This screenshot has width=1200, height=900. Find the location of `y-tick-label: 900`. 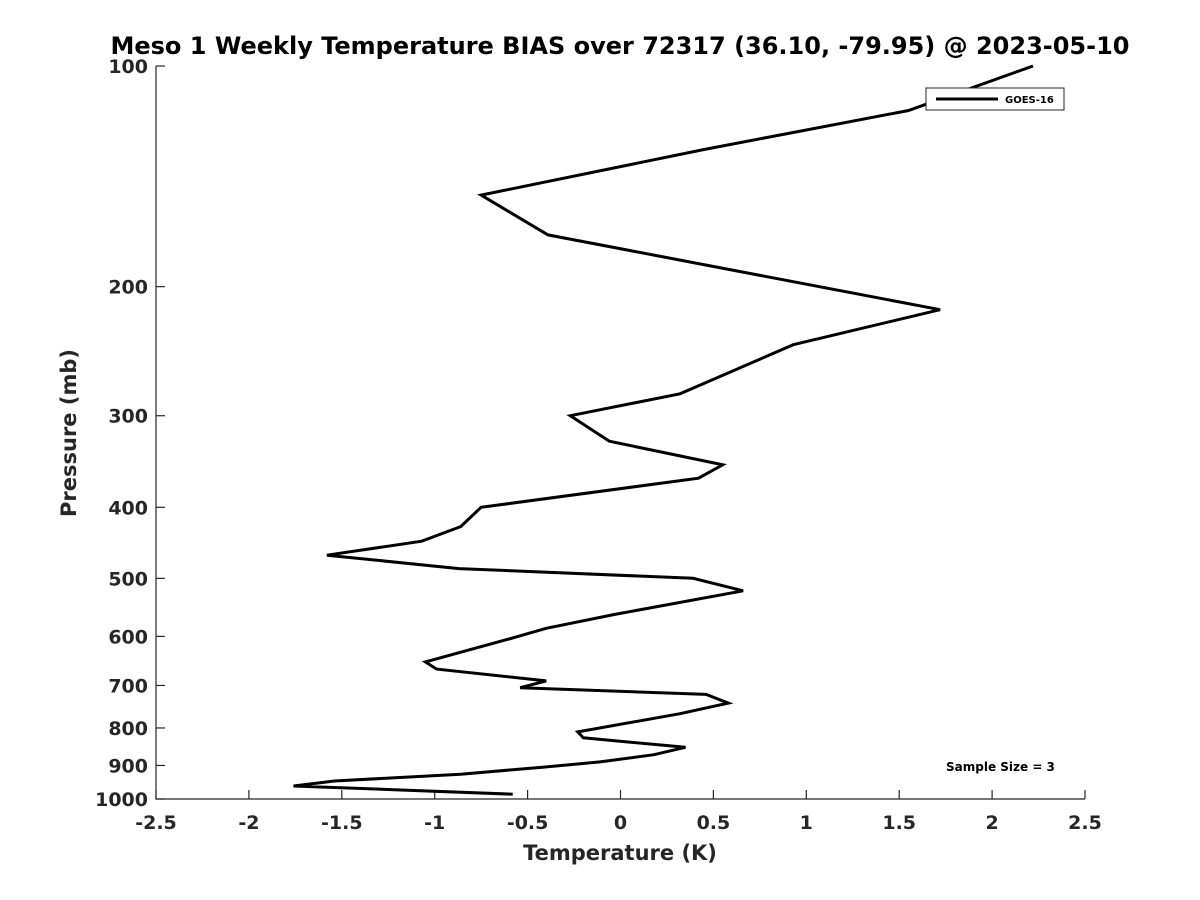

y-tick-label: 900 is located at coordinates (128, 766).